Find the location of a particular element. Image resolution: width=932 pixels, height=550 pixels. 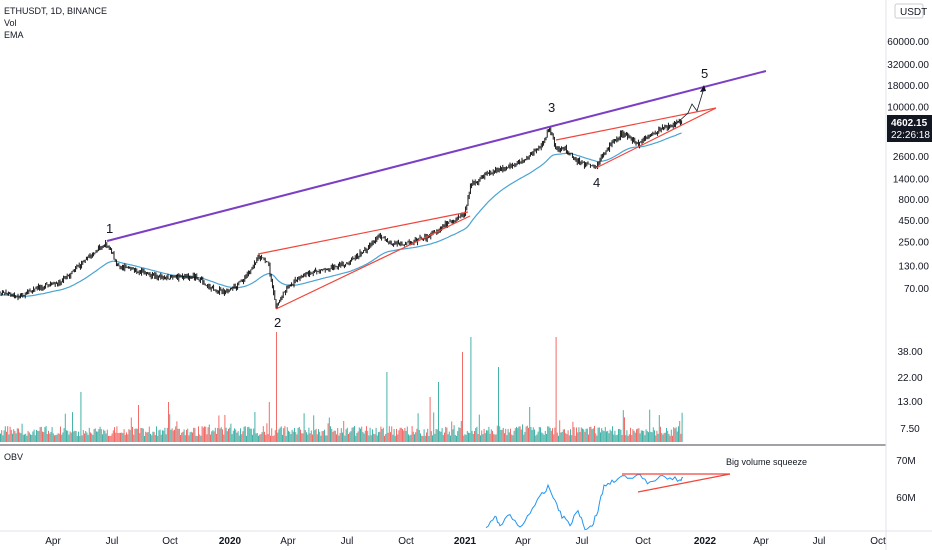

indicator-vol-label: Vol is located at coordinates (10, 23).